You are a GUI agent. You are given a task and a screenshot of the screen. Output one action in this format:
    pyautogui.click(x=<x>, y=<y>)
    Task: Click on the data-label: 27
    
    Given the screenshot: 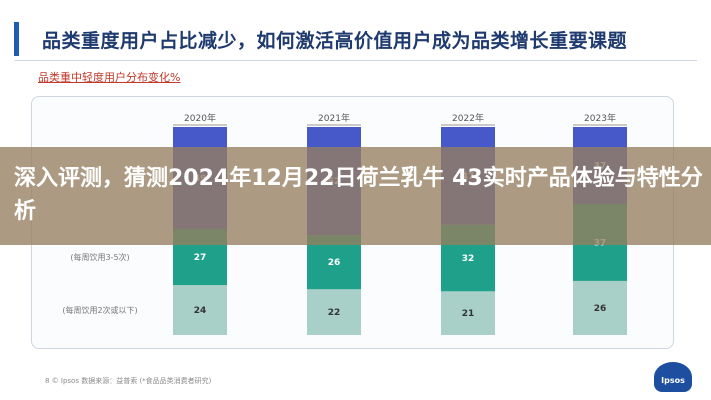 What is the action you would take?
    pyautogui.click(x=200, y=258)
    